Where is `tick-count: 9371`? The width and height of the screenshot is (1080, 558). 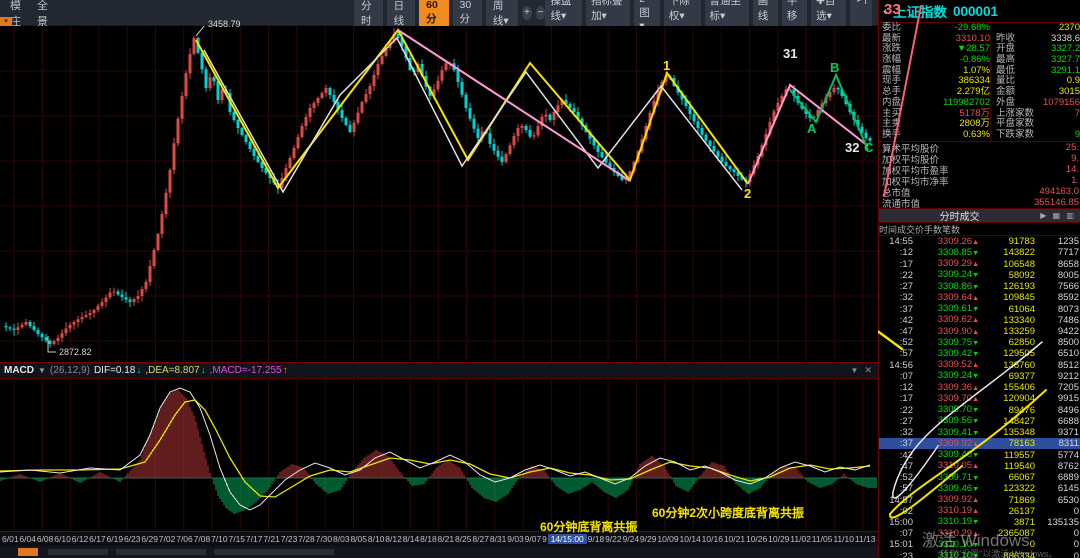
tick-count: 9371 is located at coordinates (1068, 433).